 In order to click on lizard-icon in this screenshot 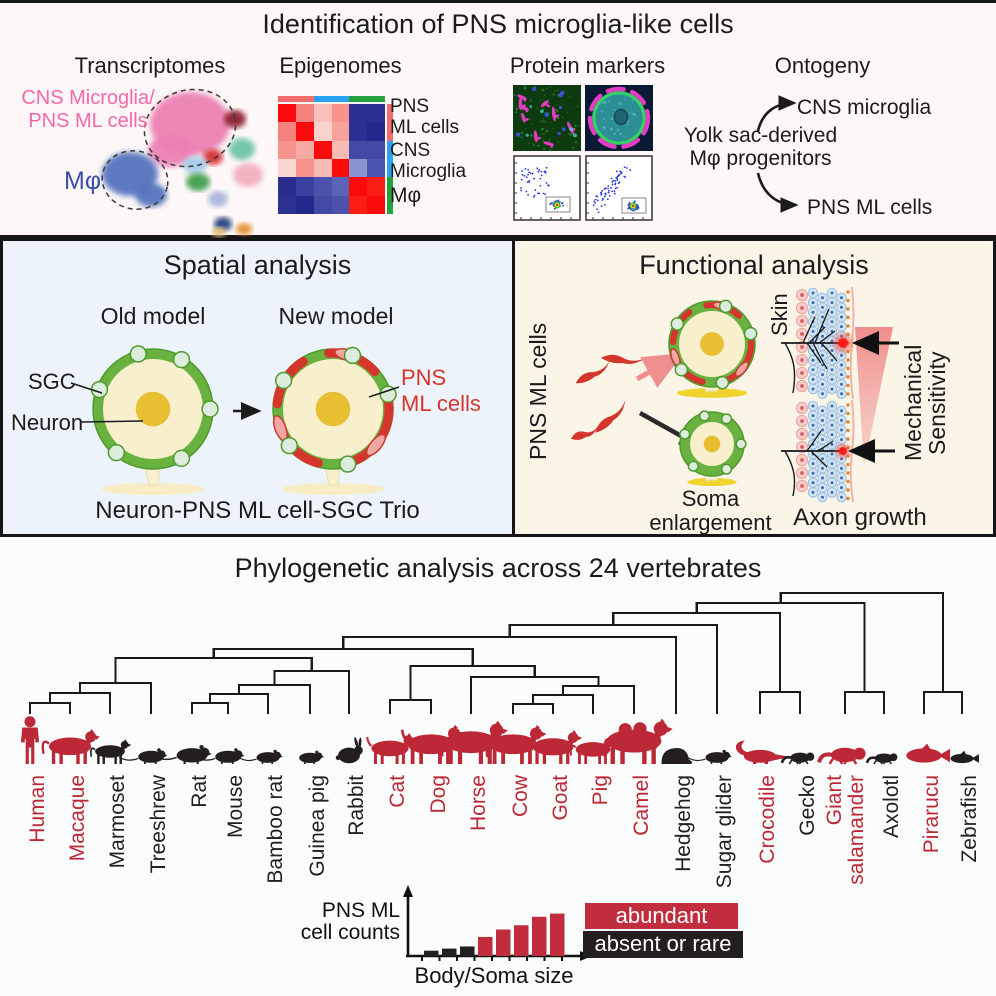, I will do `click(797, 758)`.